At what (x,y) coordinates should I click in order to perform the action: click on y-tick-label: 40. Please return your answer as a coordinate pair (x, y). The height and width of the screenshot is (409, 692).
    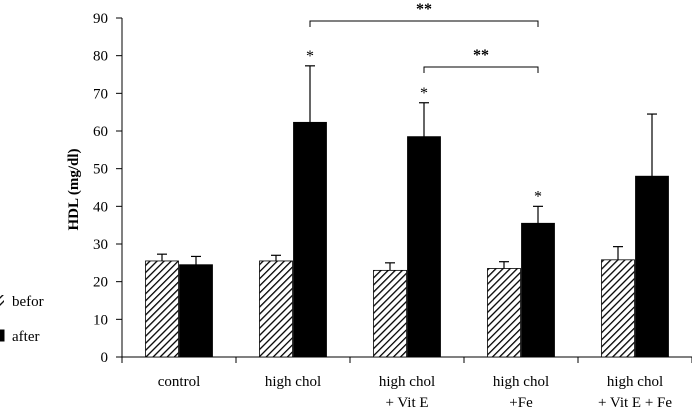
    Looking at the image, I should click on (100, 207).